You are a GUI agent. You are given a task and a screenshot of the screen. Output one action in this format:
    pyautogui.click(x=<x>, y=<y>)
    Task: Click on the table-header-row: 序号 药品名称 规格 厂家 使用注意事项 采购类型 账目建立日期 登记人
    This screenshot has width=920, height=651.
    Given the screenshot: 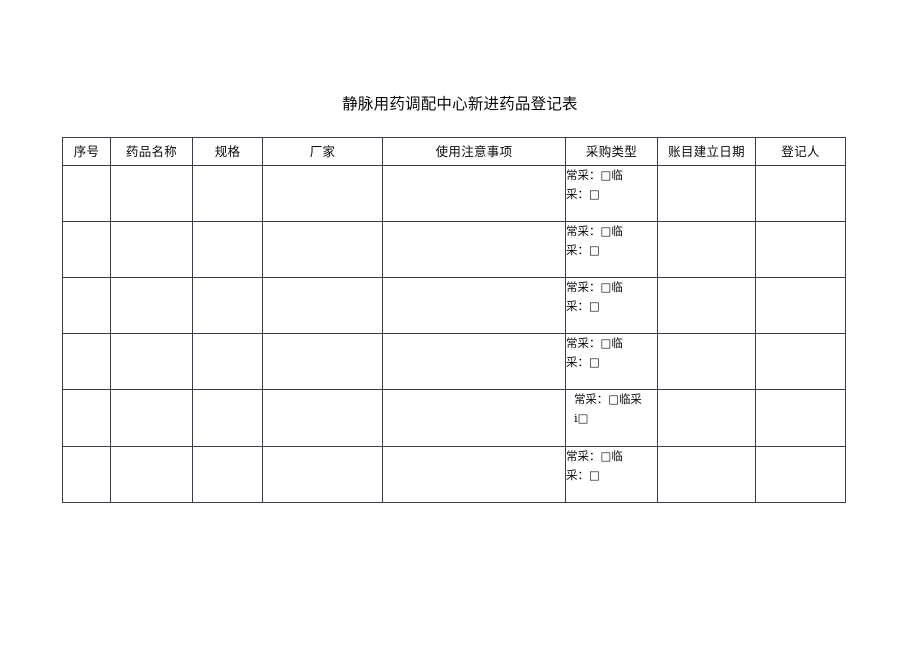 What is the action you would take?
    pyautogui.click(x=454, y=151)
    